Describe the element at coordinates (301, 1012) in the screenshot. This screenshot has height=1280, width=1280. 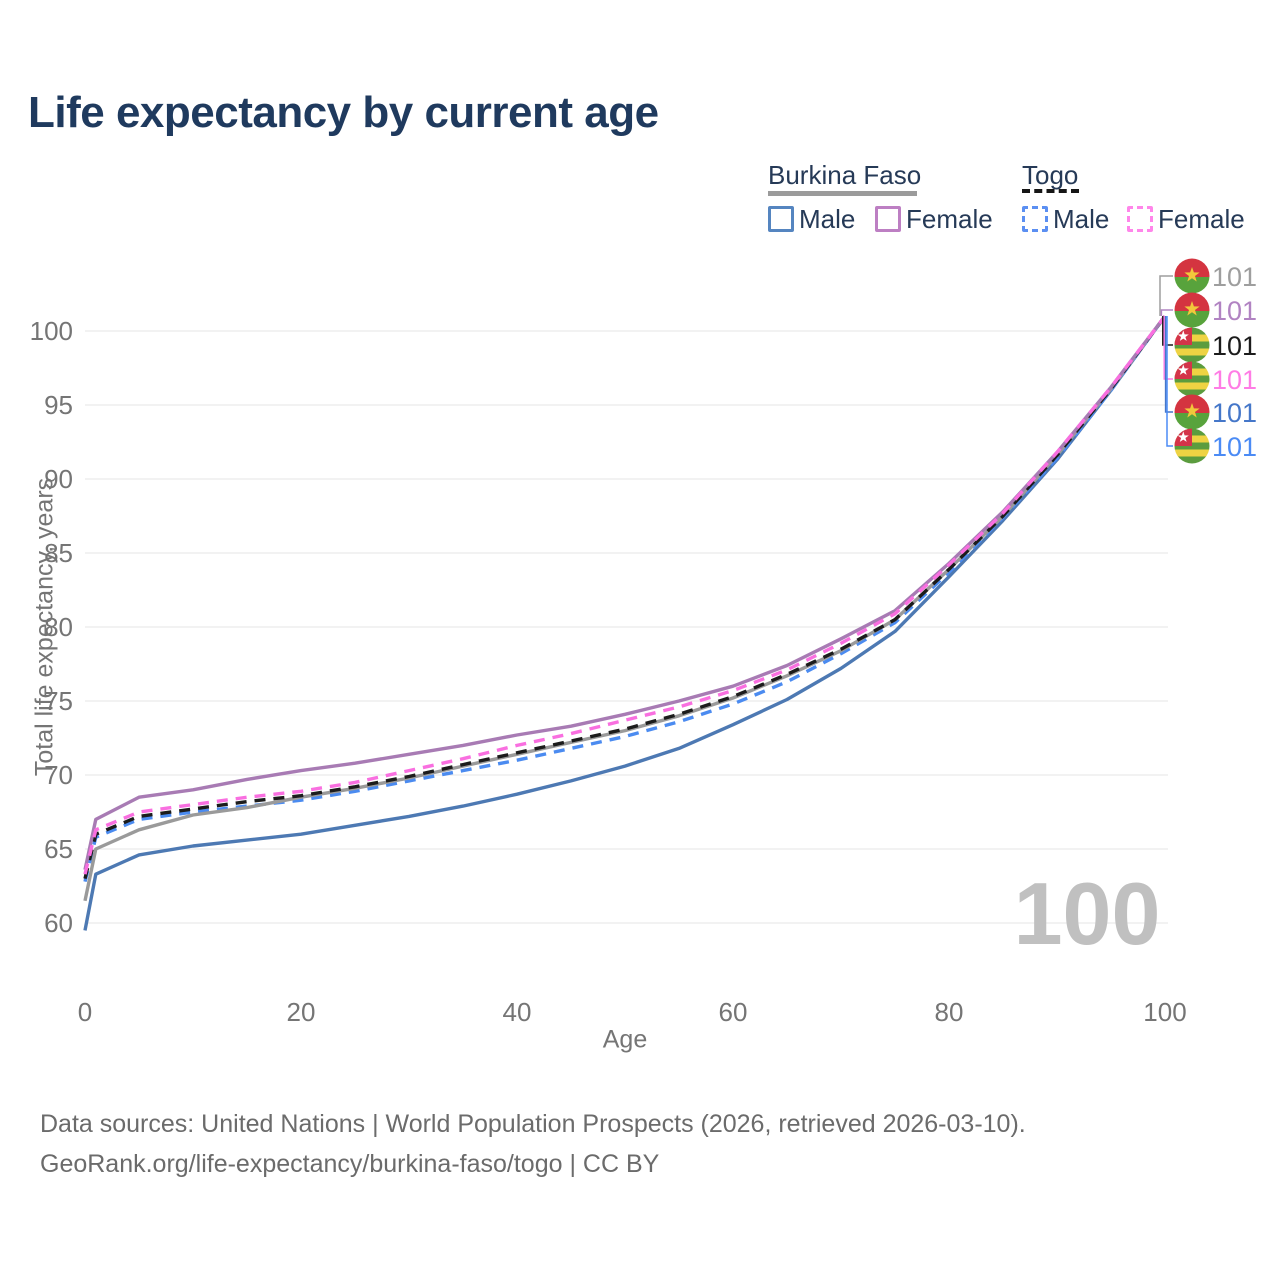
I see `x-tick-label-20: 20` at that location.